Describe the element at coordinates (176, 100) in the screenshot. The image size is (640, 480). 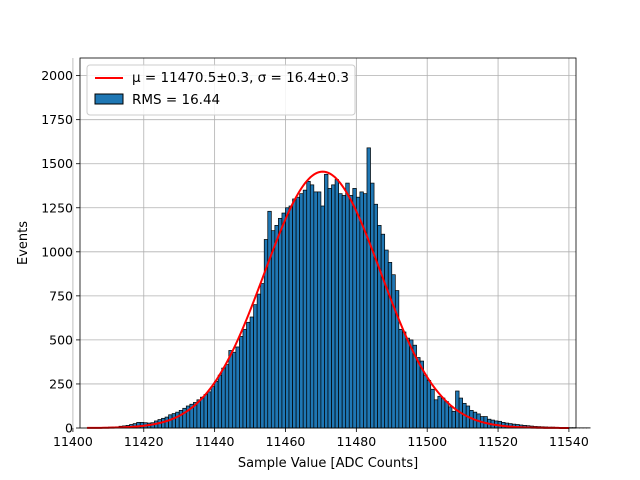
I see `legend-hist-label: RMS = 16.44` at that location.